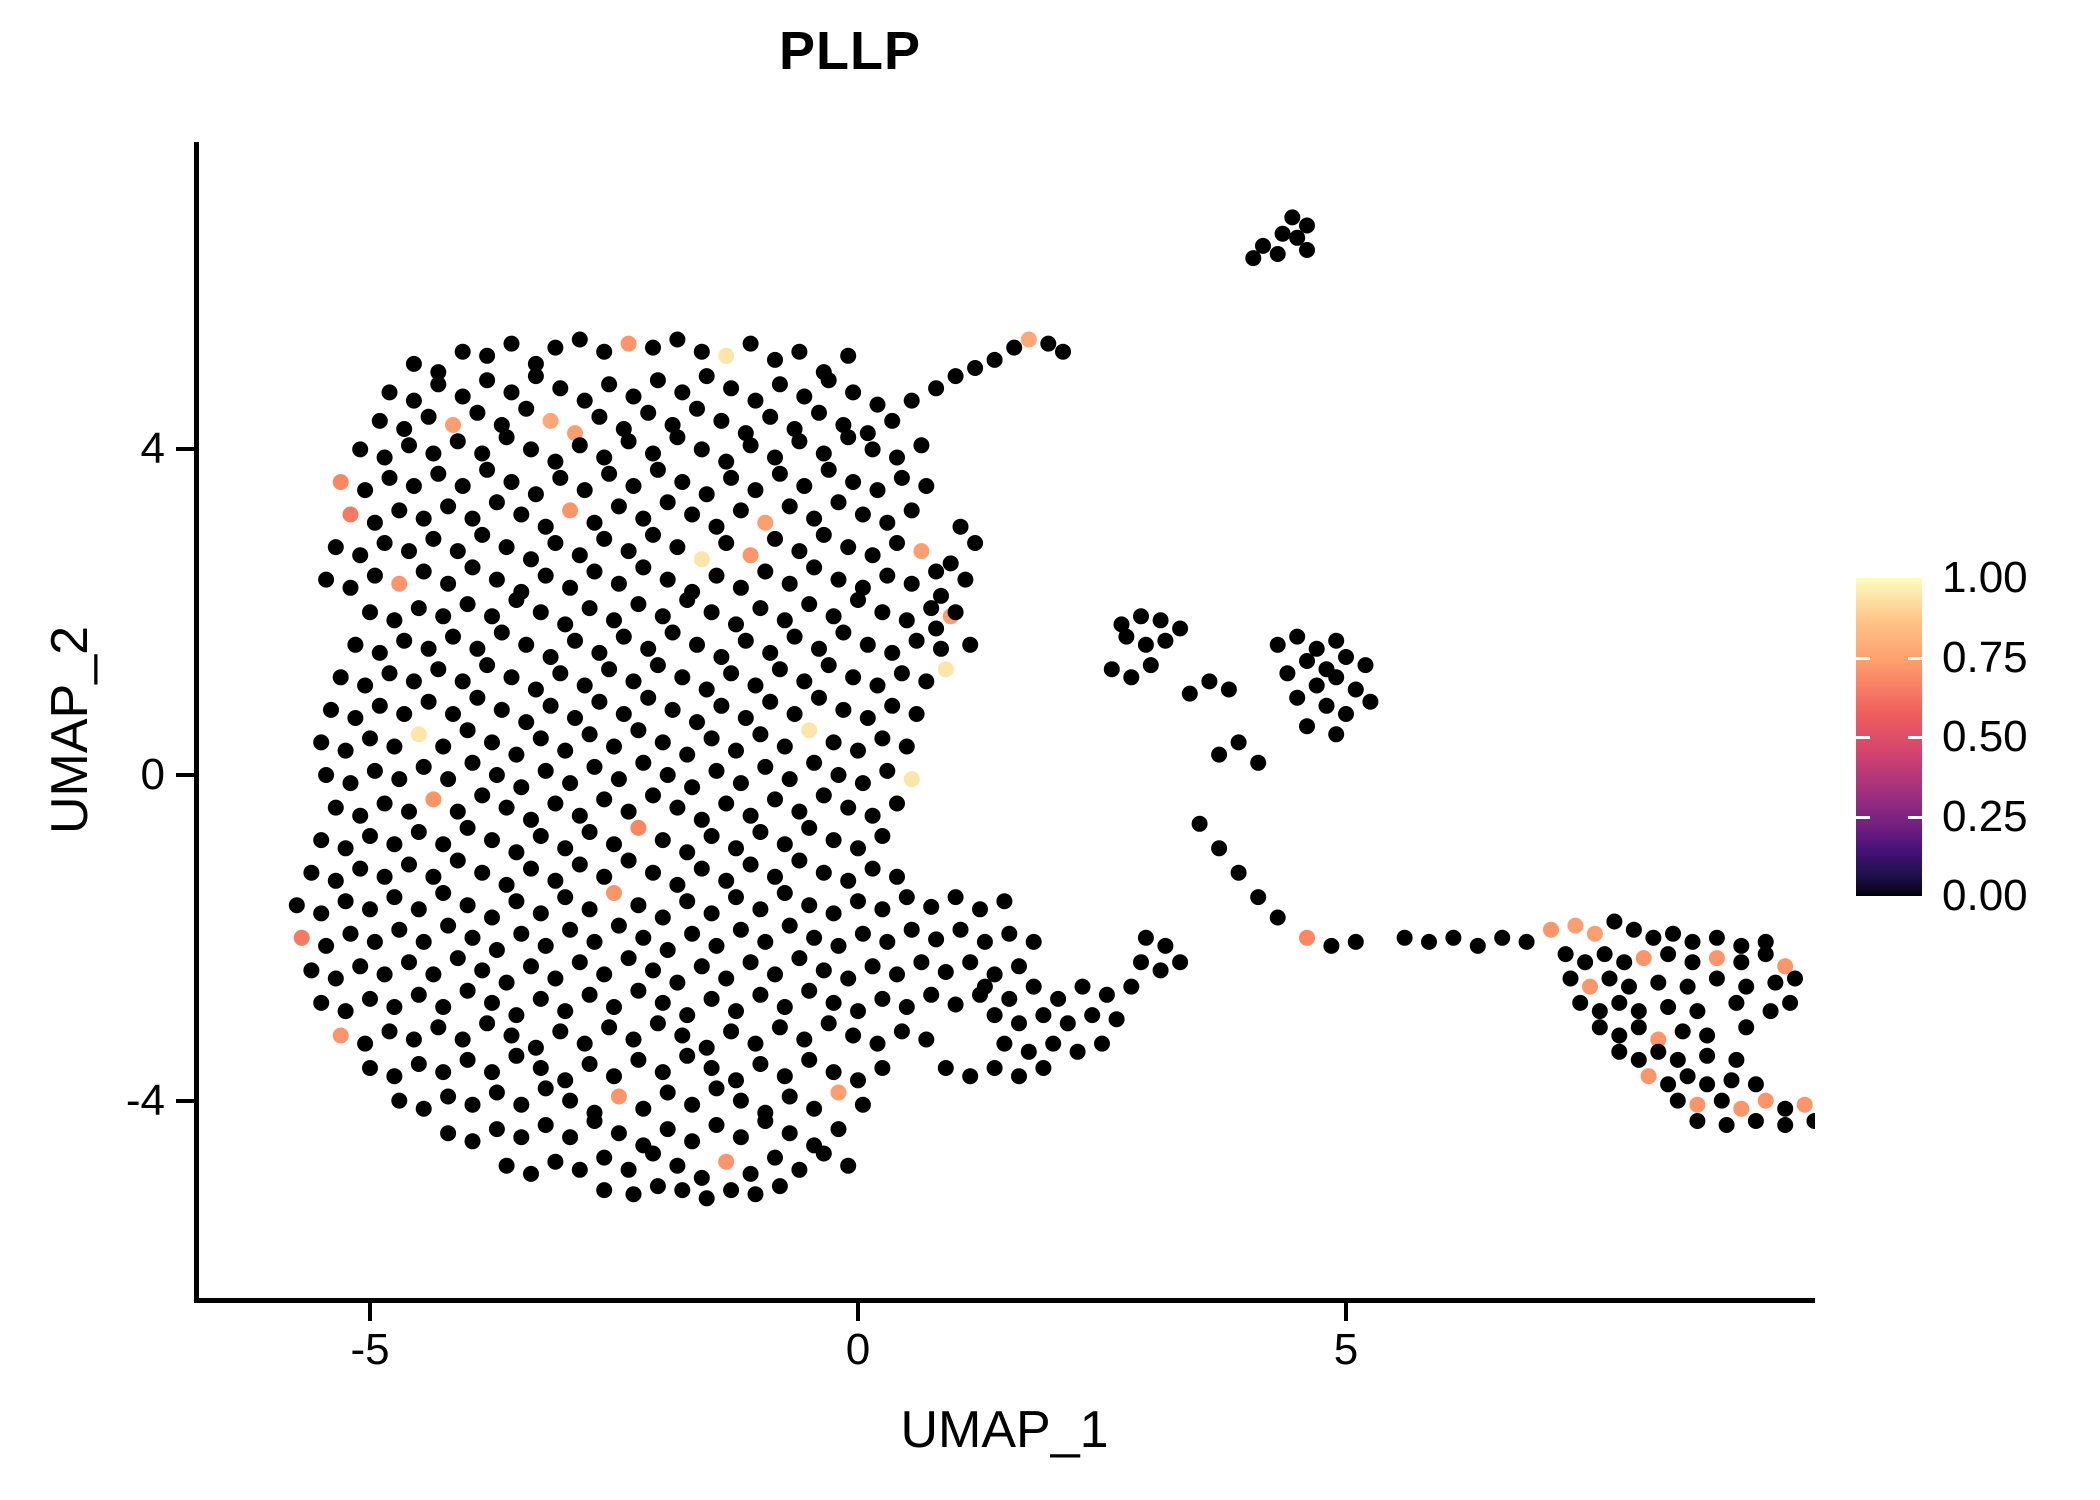 The width and height of the screenshot is (2100, 1500). I want to click on x-tick-label: -5, so click(370, 1349).